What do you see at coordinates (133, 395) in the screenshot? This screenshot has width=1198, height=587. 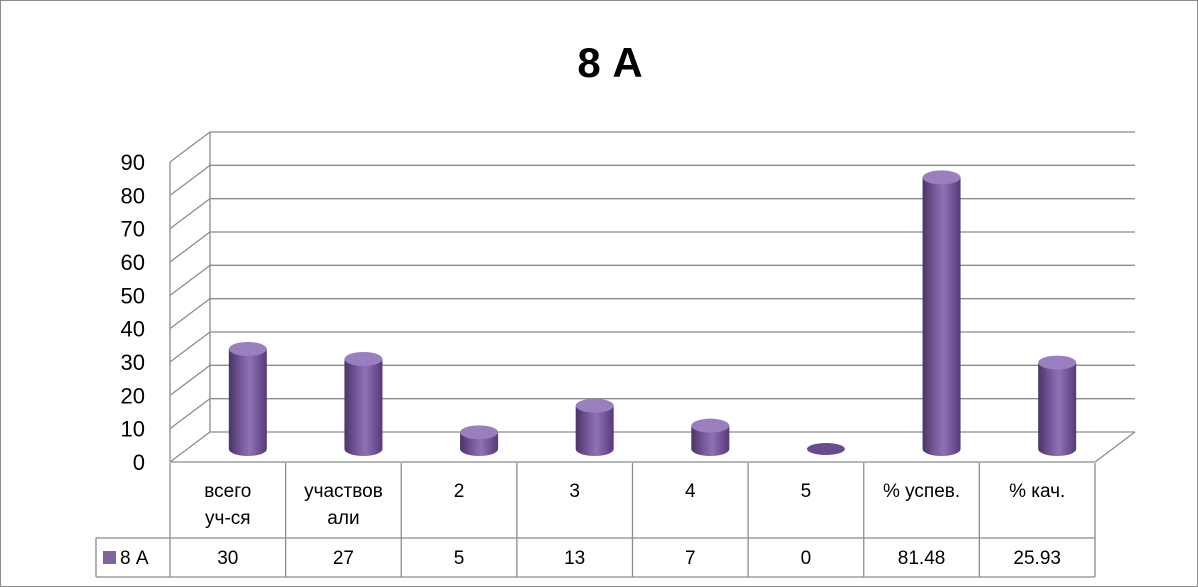 I see `y-tick-label: 20` at bounding box center [133, 395].